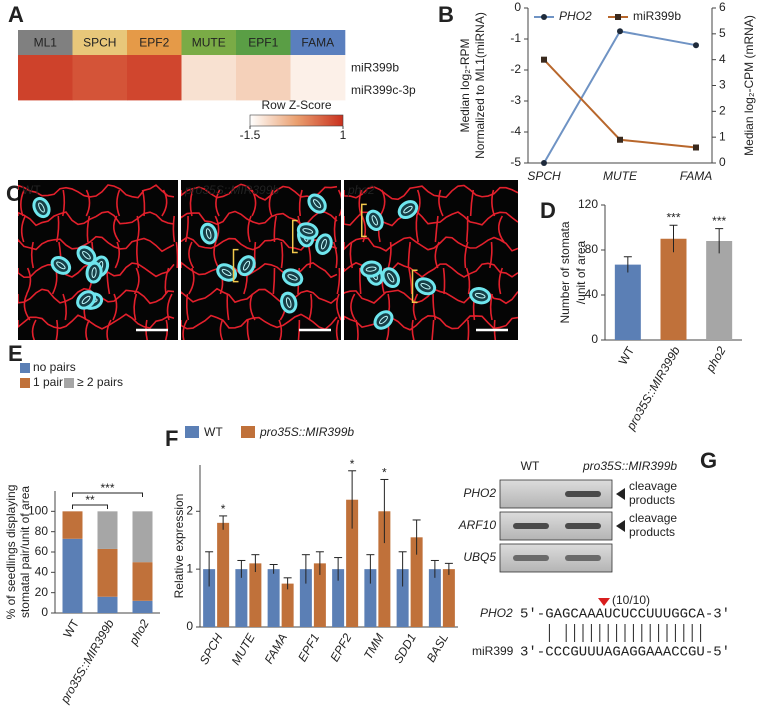 Image resolution: width=762 pixels, height=710 pixels. Describe the element at coordinates (42, 551) in the screenshot. I see `y-tick-label: 60` at that location.